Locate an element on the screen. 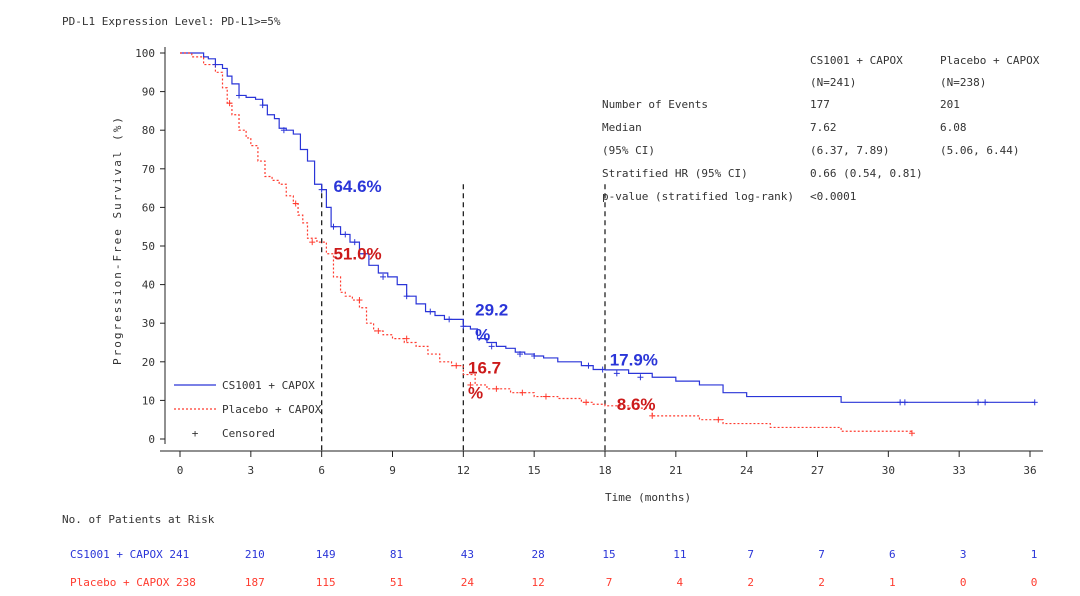  stats-row-v1: <0.0001 is located at coordinates (833, 196).